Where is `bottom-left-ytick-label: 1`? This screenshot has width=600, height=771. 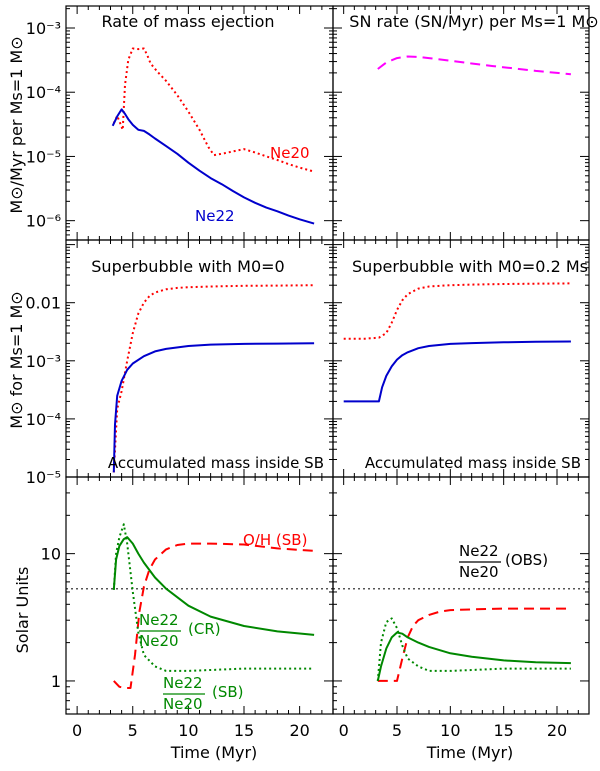 bottom-left-ytick-label: 1 is located at coordinates (56, 681).